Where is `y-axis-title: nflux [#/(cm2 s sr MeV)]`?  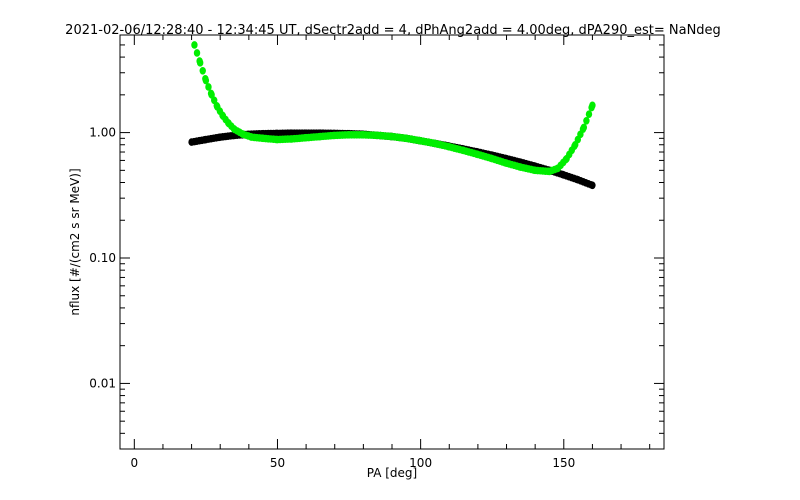 y-axis-title: nflux [#/(cm2 s sr MeV)] is located at coordinates (75, 241).